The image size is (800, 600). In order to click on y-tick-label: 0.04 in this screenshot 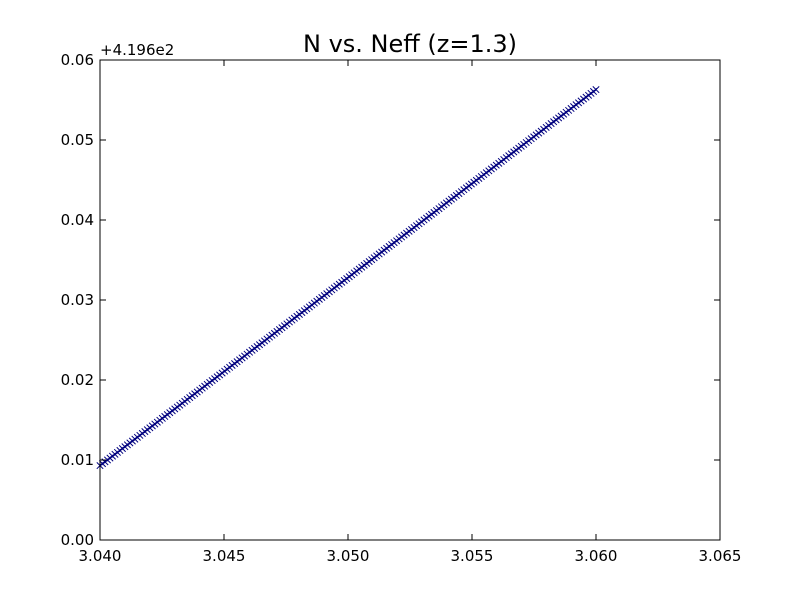, I will do `click(77, 220)`.